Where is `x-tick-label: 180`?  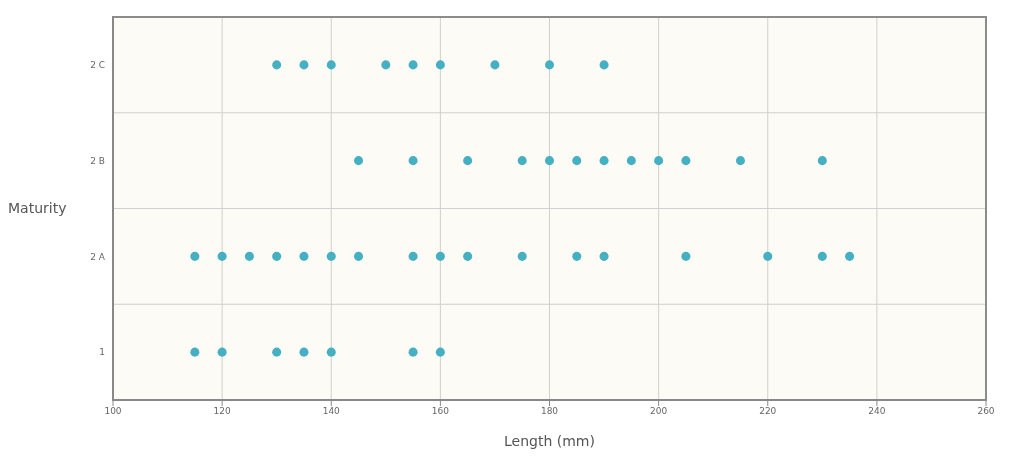
x-tick-label: 180 is located at coordinates (549, 411).